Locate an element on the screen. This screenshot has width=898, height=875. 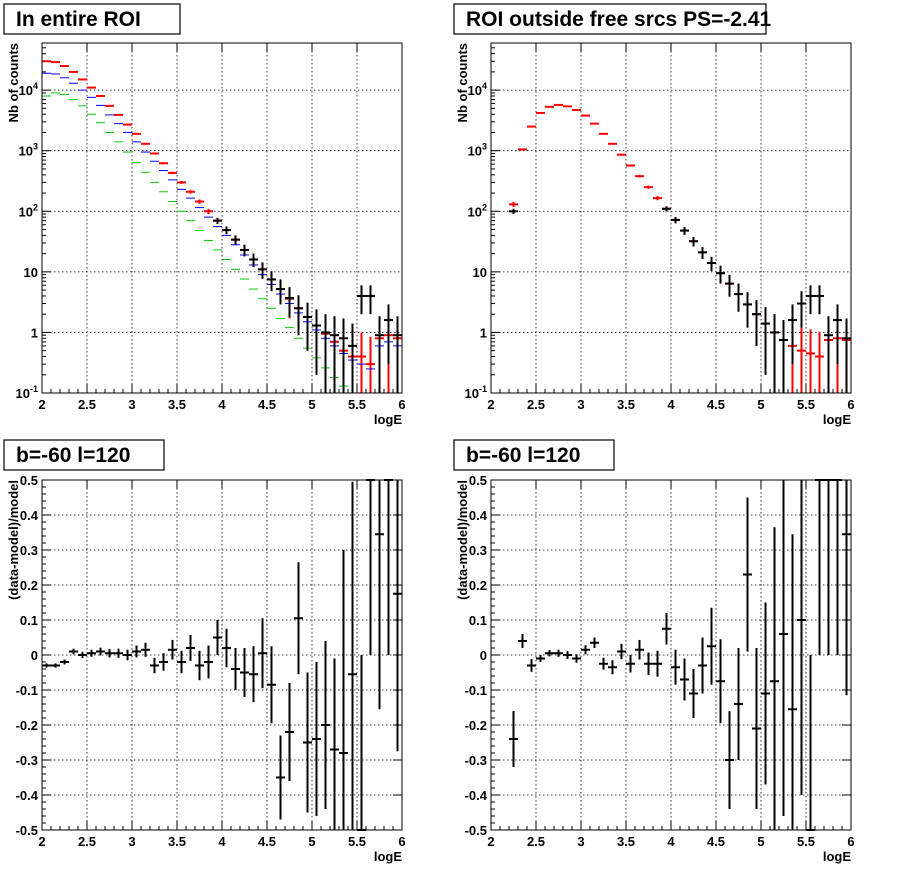
y-tick-label: -0.3 is located at coordinates (27, 760).